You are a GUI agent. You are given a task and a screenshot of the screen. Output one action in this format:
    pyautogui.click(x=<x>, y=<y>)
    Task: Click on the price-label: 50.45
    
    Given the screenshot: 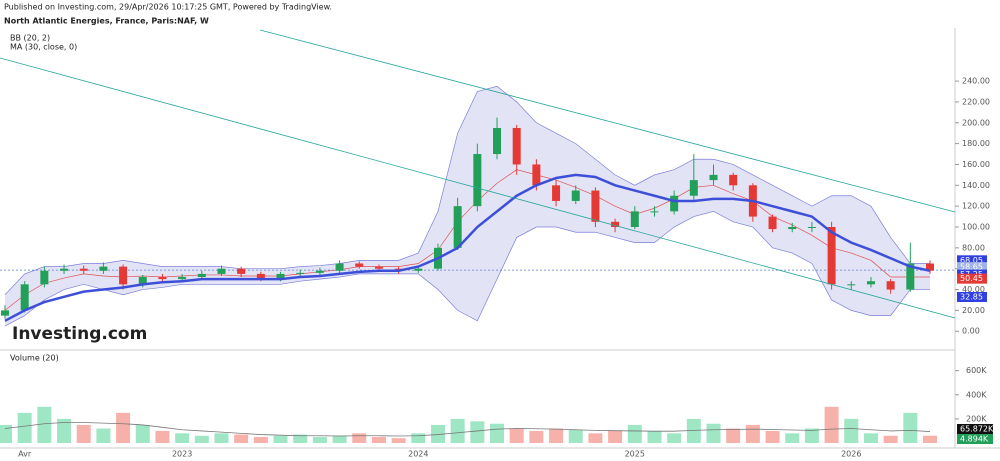 What is the action you would take?
    pyautogui.click(x=971, y=278)
    